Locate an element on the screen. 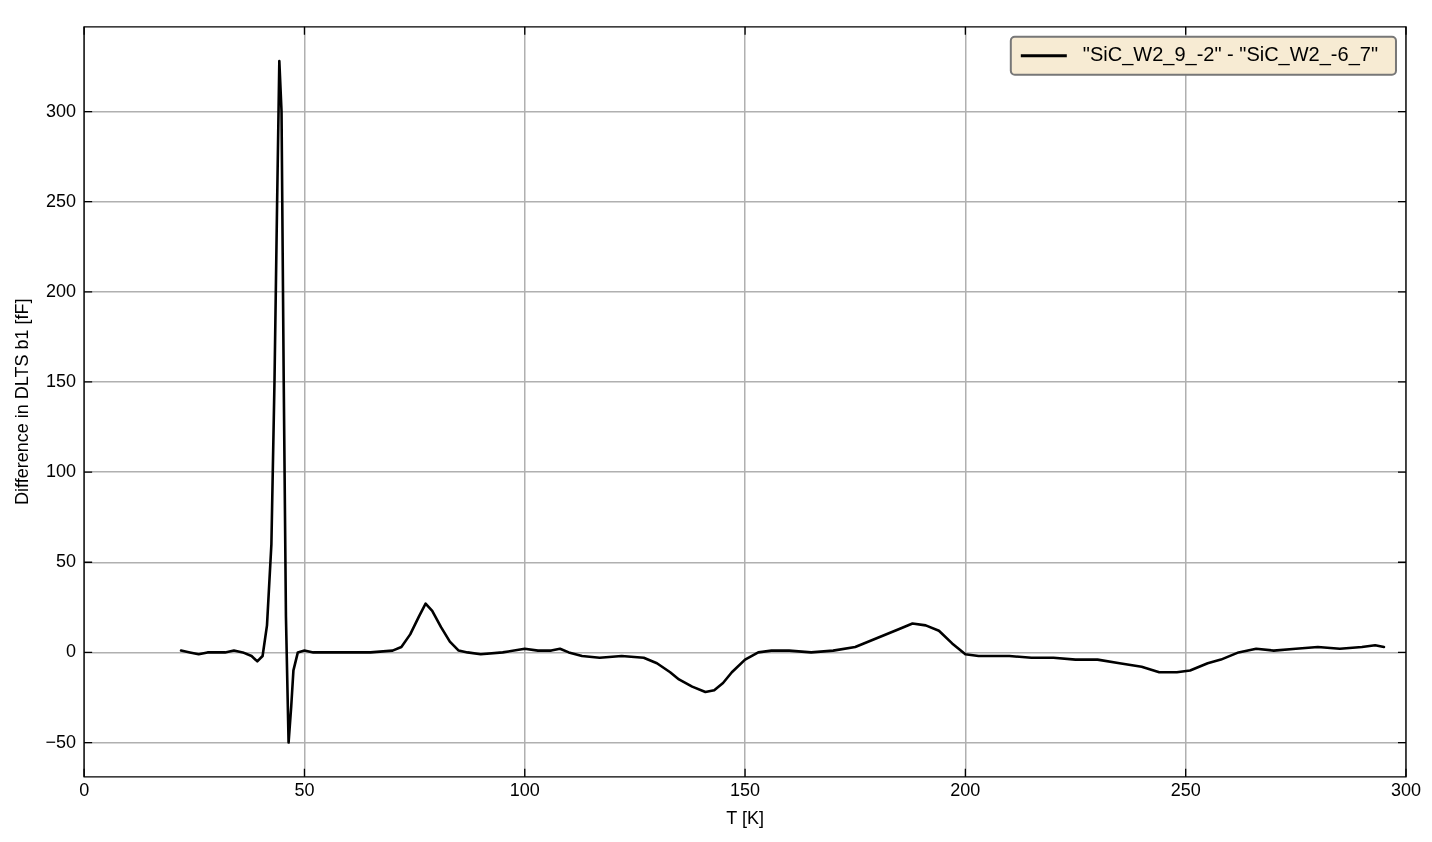 This screenshot has height=842, width=1432. legend-label: "SiC_W2_9_-2" - "SiC_W2_-6_7" is located at coordinates (1230, 55).